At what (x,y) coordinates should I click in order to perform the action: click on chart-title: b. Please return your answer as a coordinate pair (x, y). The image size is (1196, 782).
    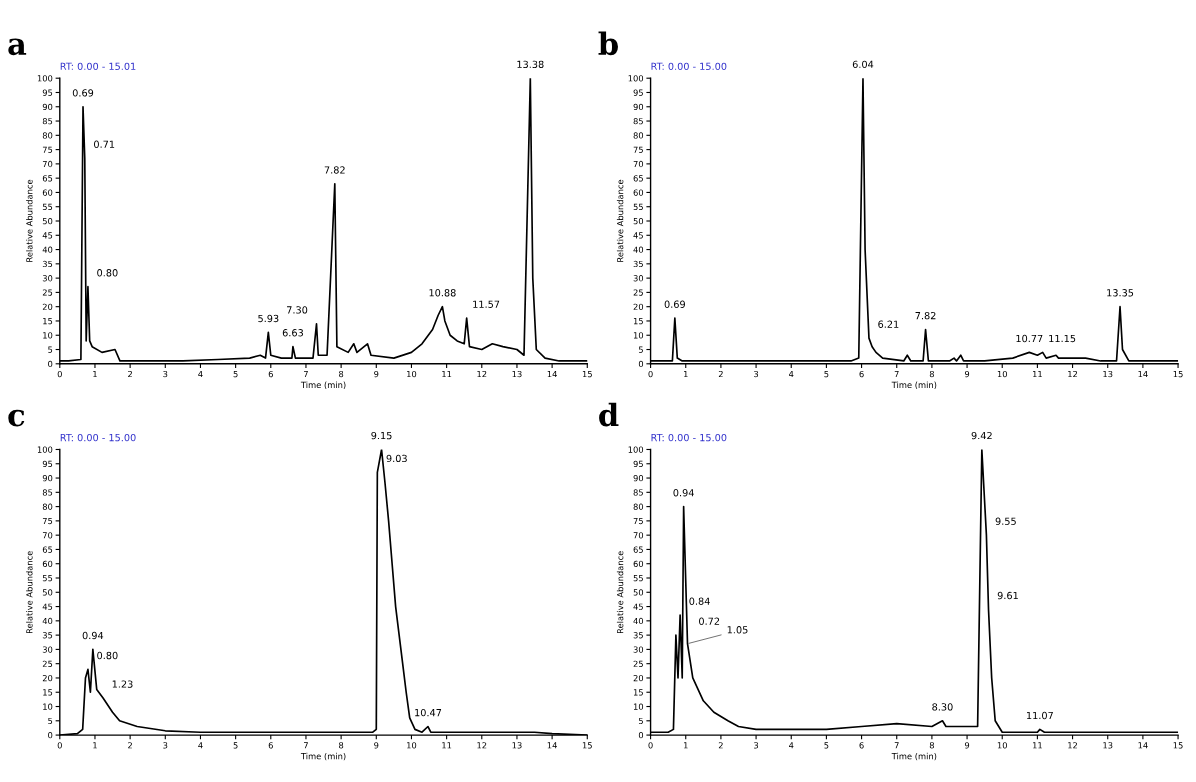
    Looking at the image, I should click on (608, 43).